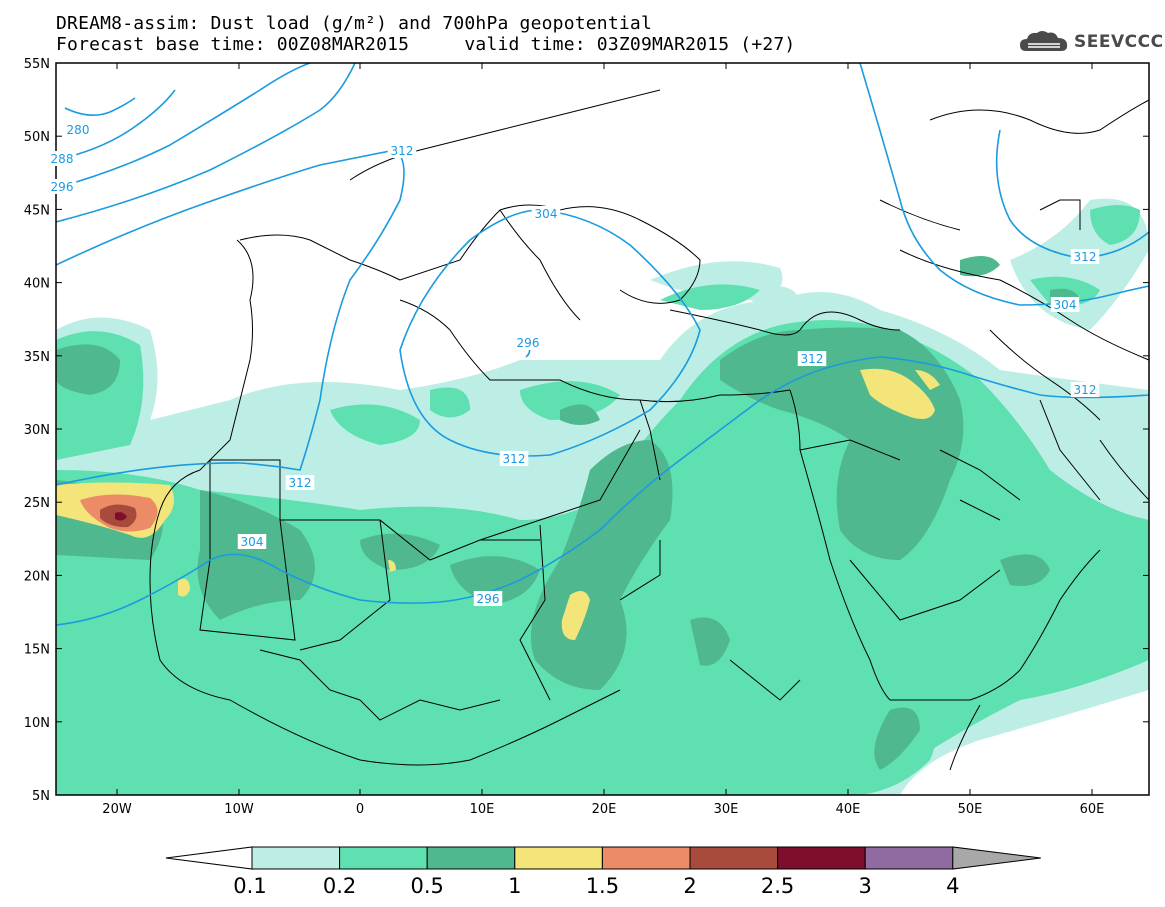  Describe the element at coordinates (482, 809) in the screenshot. I see `lon-label: 10E` at that location.